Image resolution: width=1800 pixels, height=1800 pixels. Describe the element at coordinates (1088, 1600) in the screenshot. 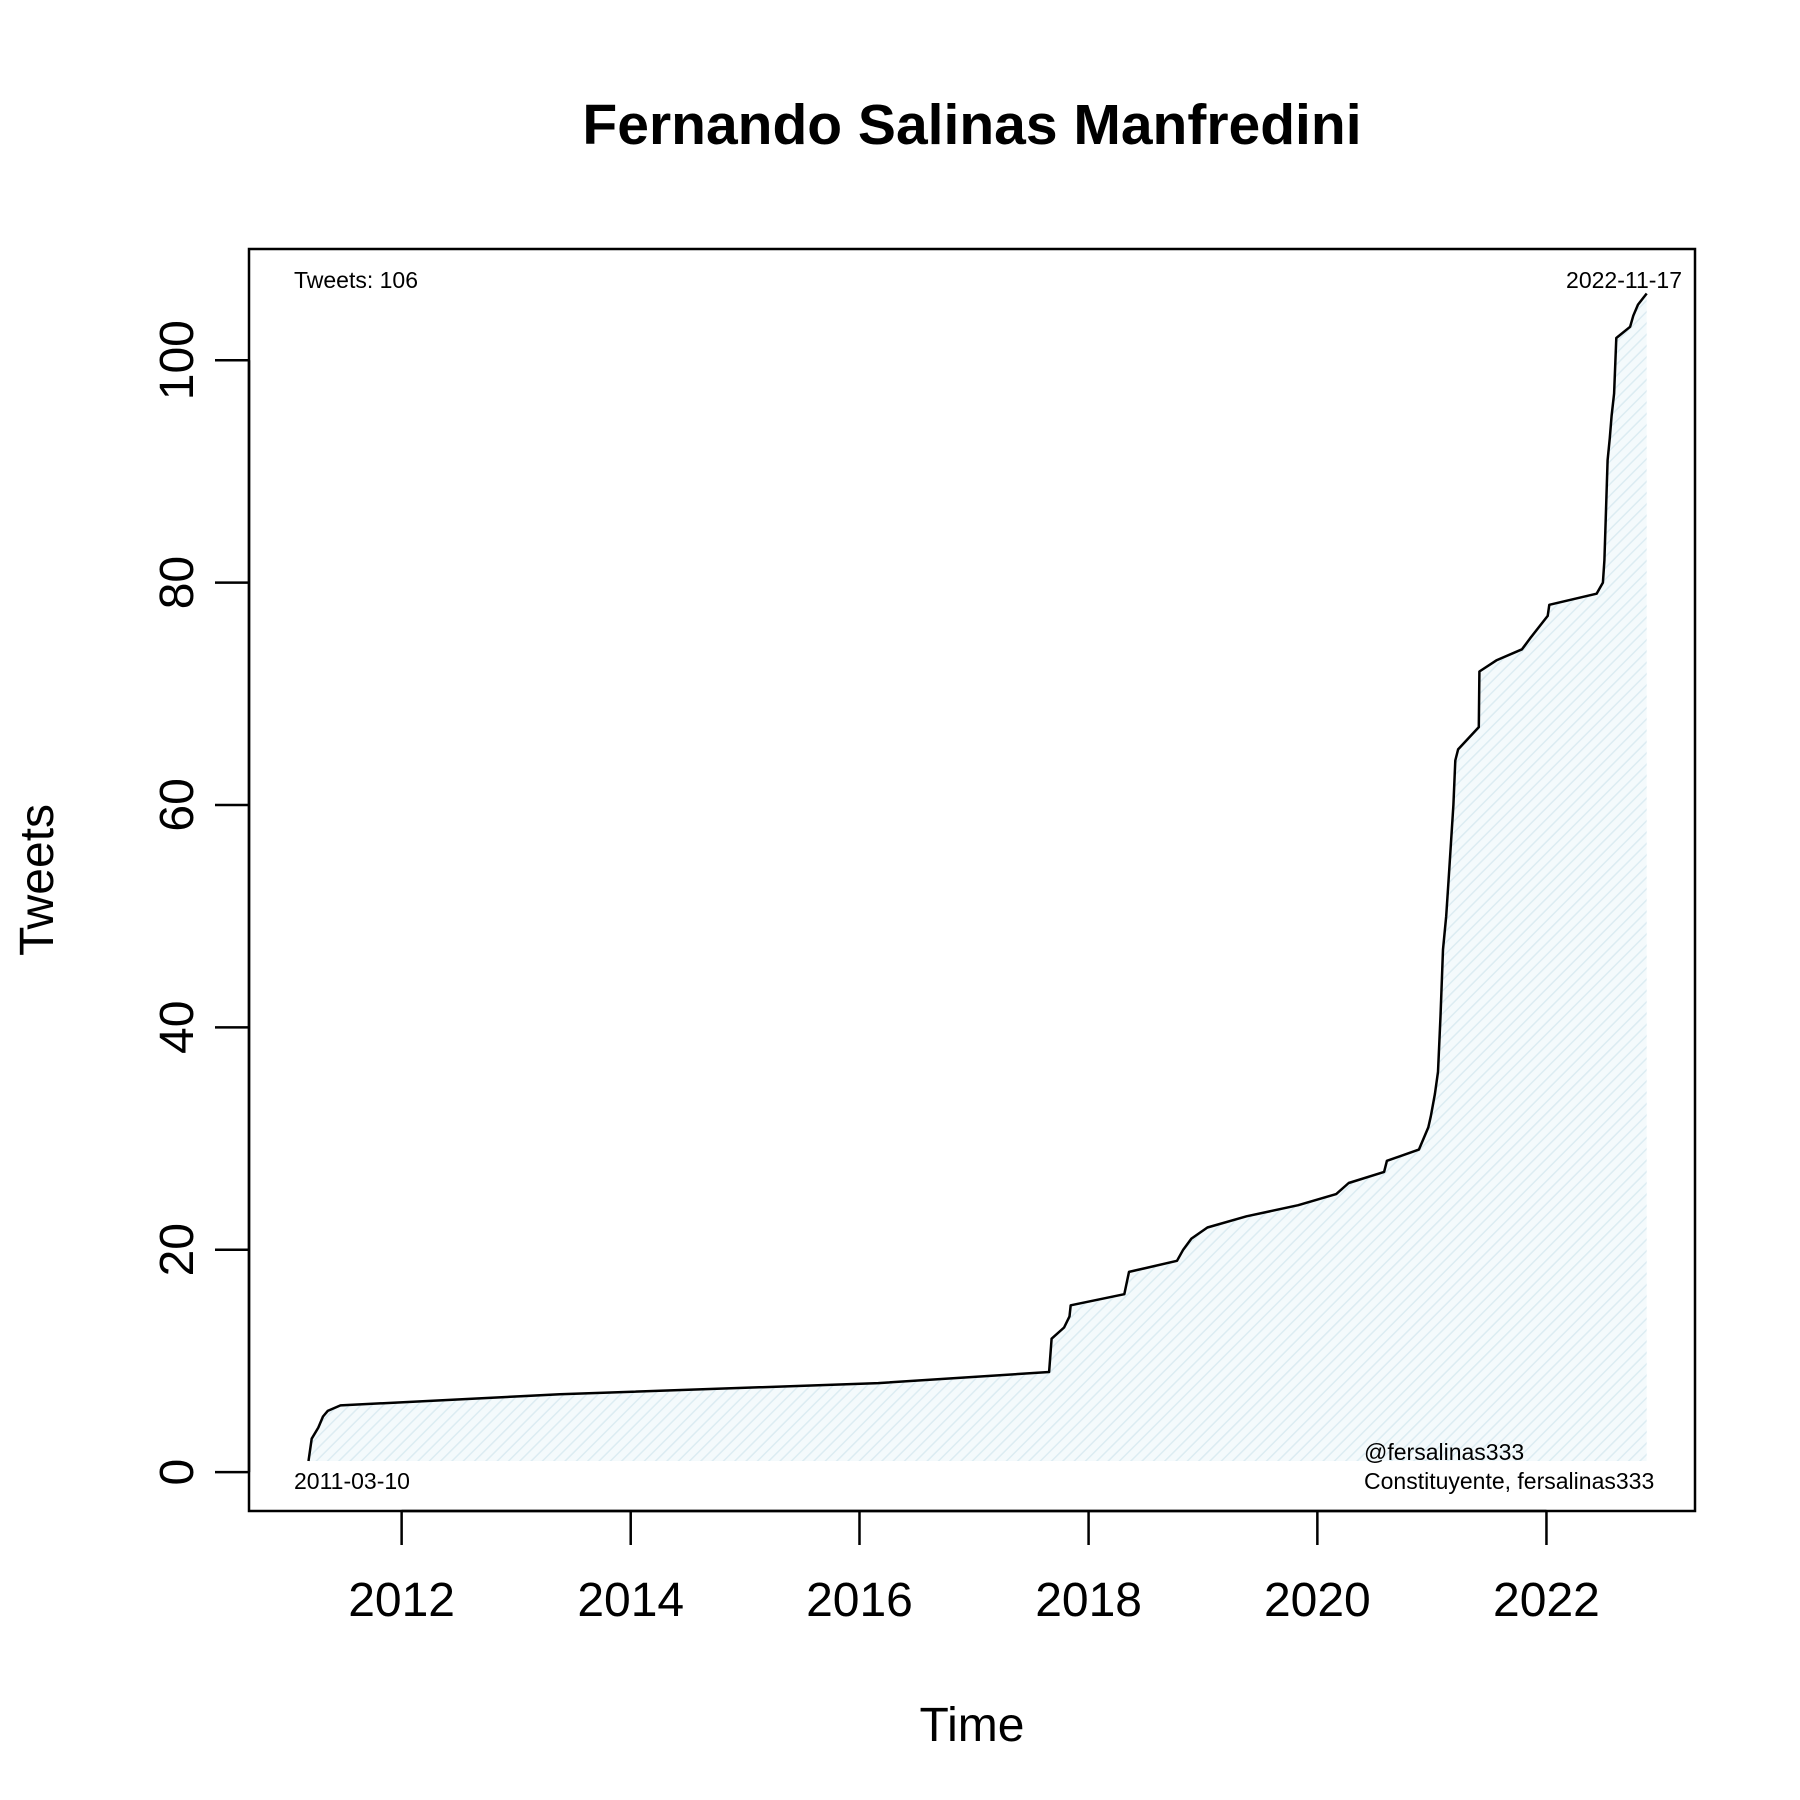

I see `x-tick-label: 2018` at that location.